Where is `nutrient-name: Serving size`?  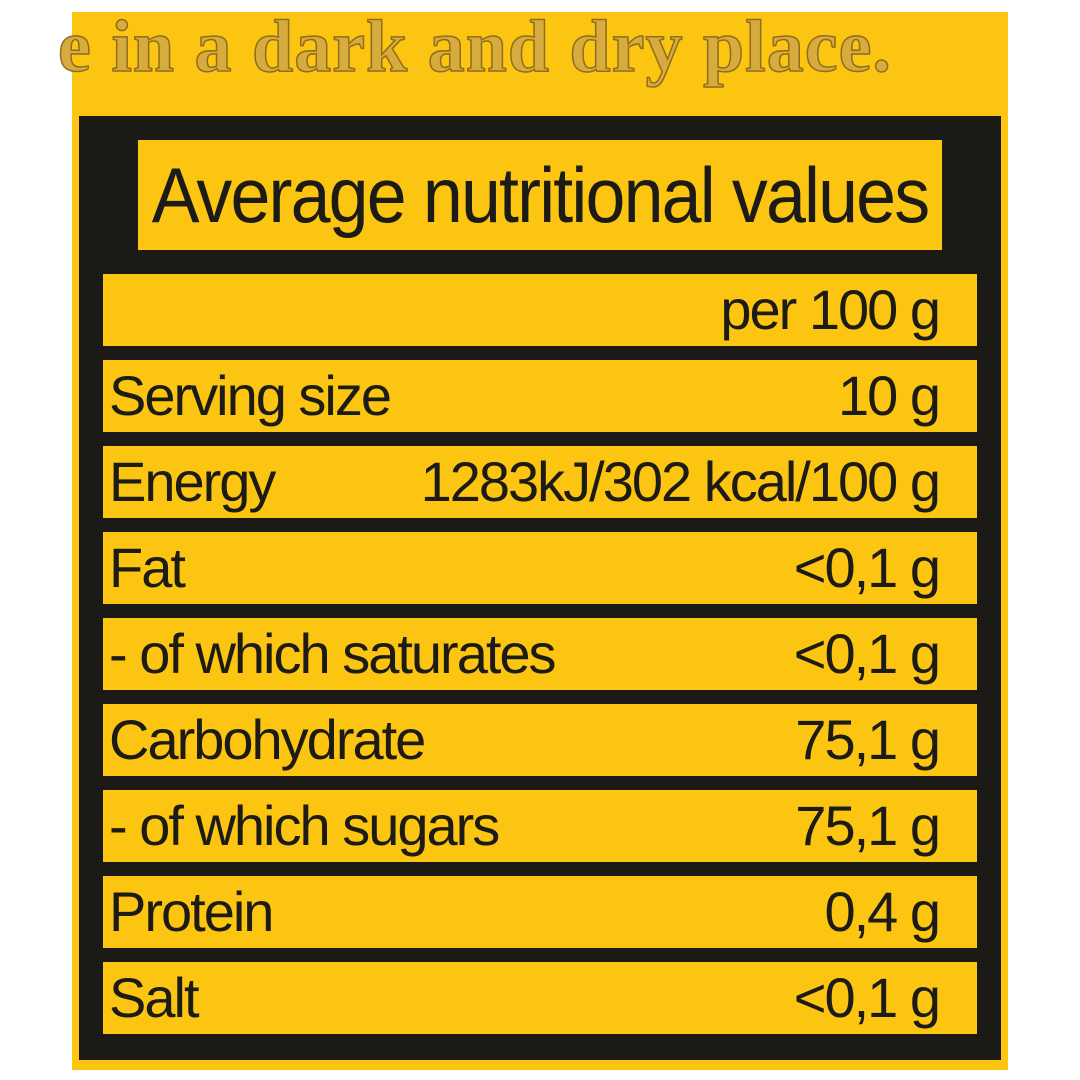
nutrient-name: Serving size is located at coordinates (250, 395).